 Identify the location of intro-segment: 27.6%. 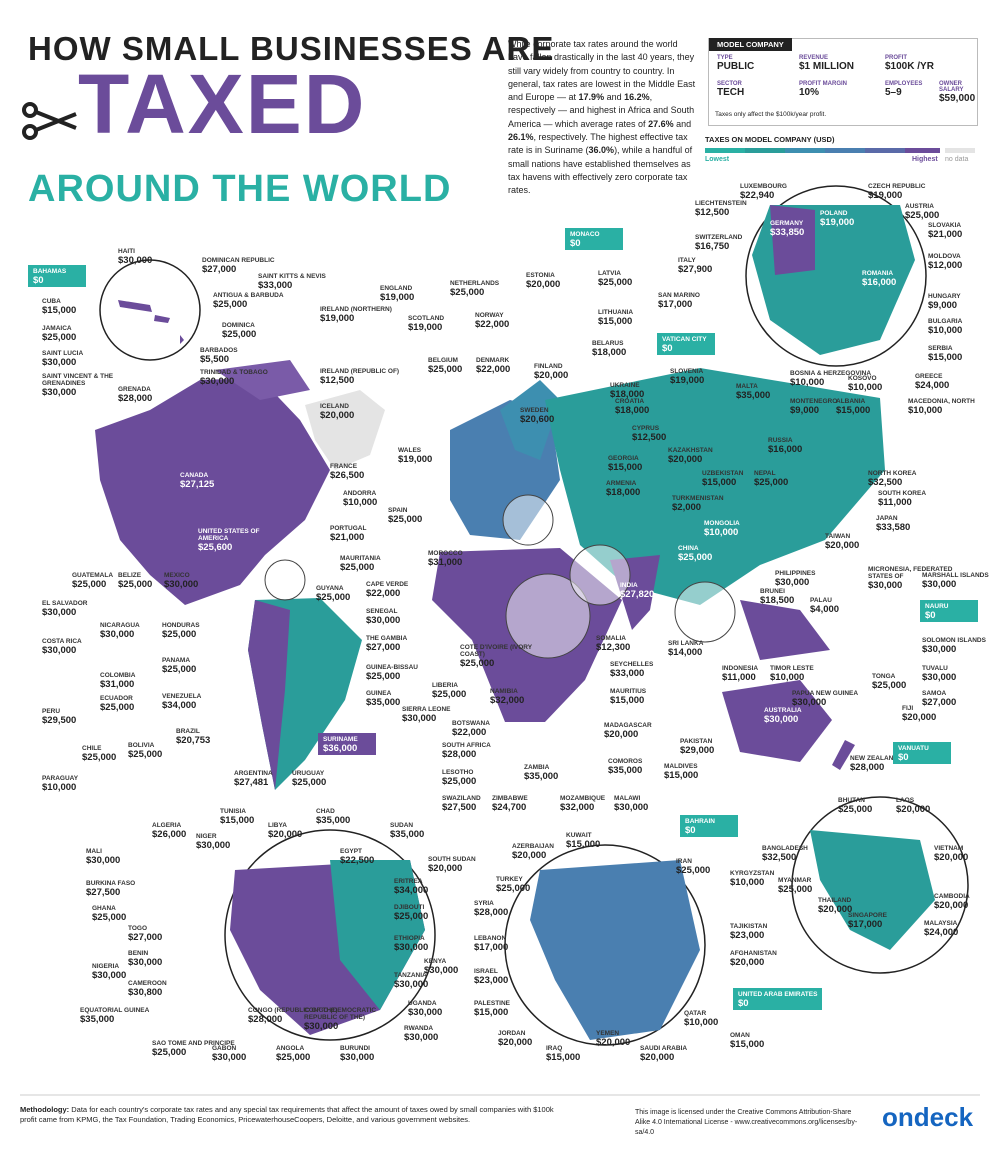
(661, 123).